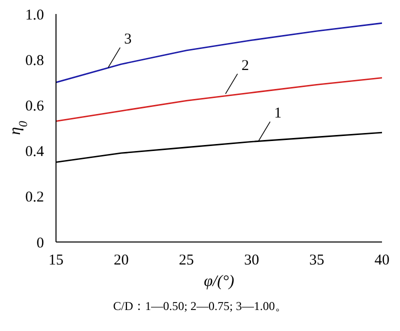 This screenshot has width=400, height=331. I want to click on text: C/D：1—0.50; 2—0.75; 3—1.00。, so click(200, 306).